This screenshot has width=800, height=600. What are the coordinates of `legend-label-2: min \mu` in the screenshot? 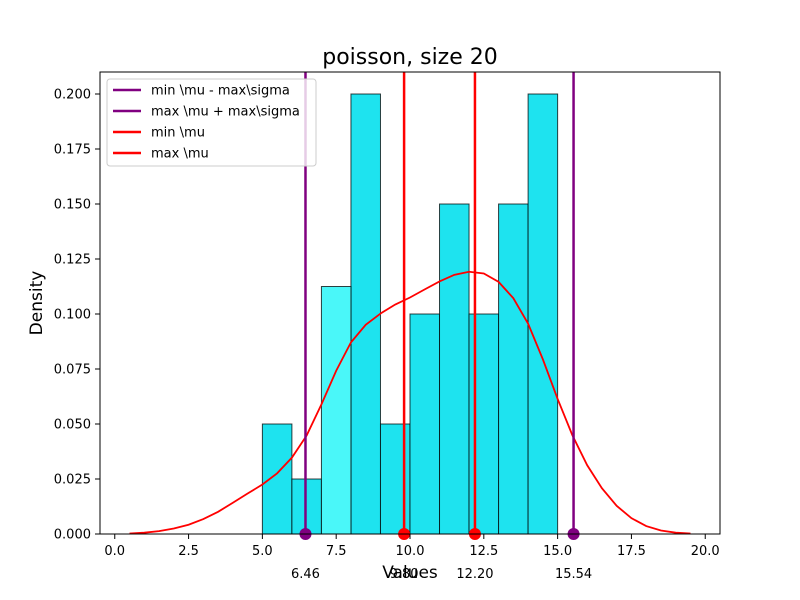 It's located at (178, 133).